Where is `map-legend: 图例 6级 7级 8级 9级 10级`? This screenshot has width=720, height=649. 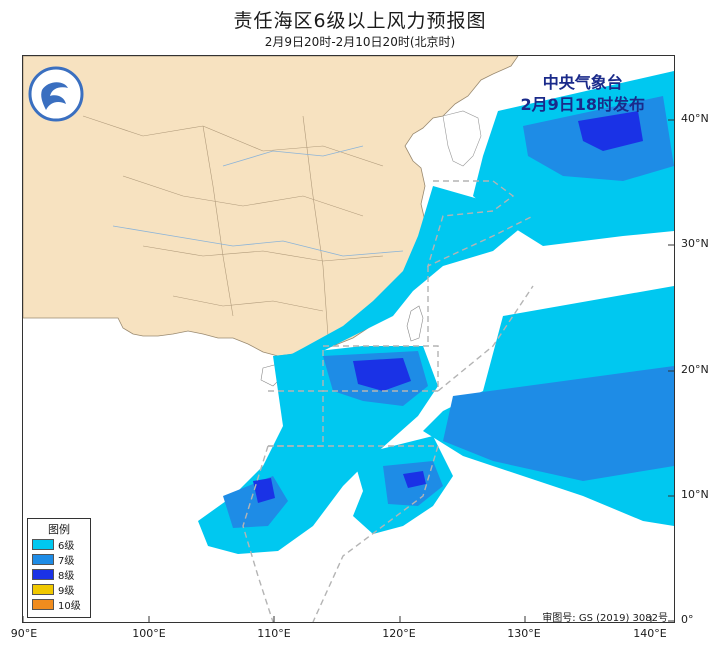 map-legend: 图例 6级 7级 8级 9级 10级 is located at coordinates (59, 568).